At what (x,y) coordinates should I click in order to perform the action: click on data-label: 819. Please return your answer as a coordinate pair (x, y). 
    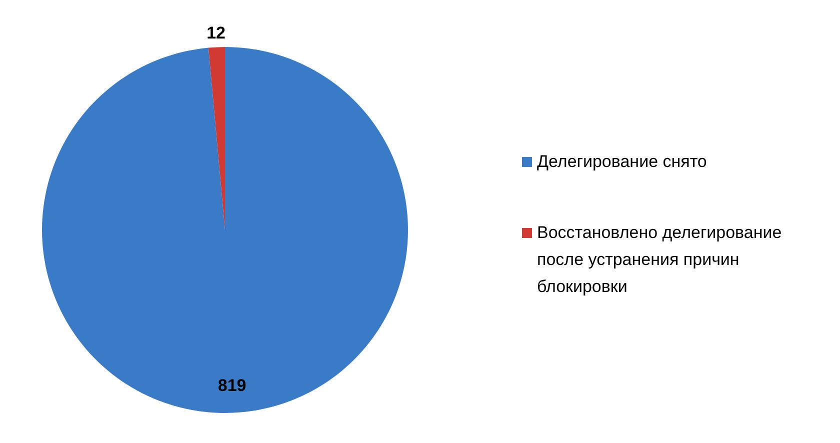
    Looking at the image, I should click on (232, 385).